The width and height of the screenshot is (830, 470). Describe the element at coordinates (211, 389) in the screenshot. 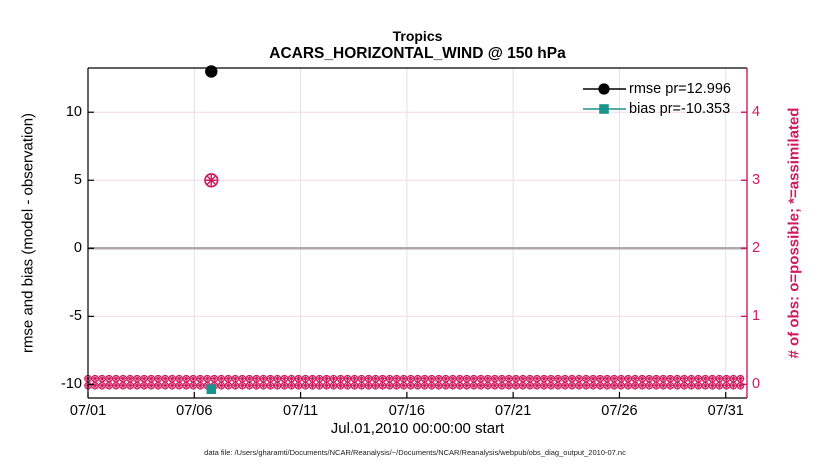

I see `bias-point` at that location.